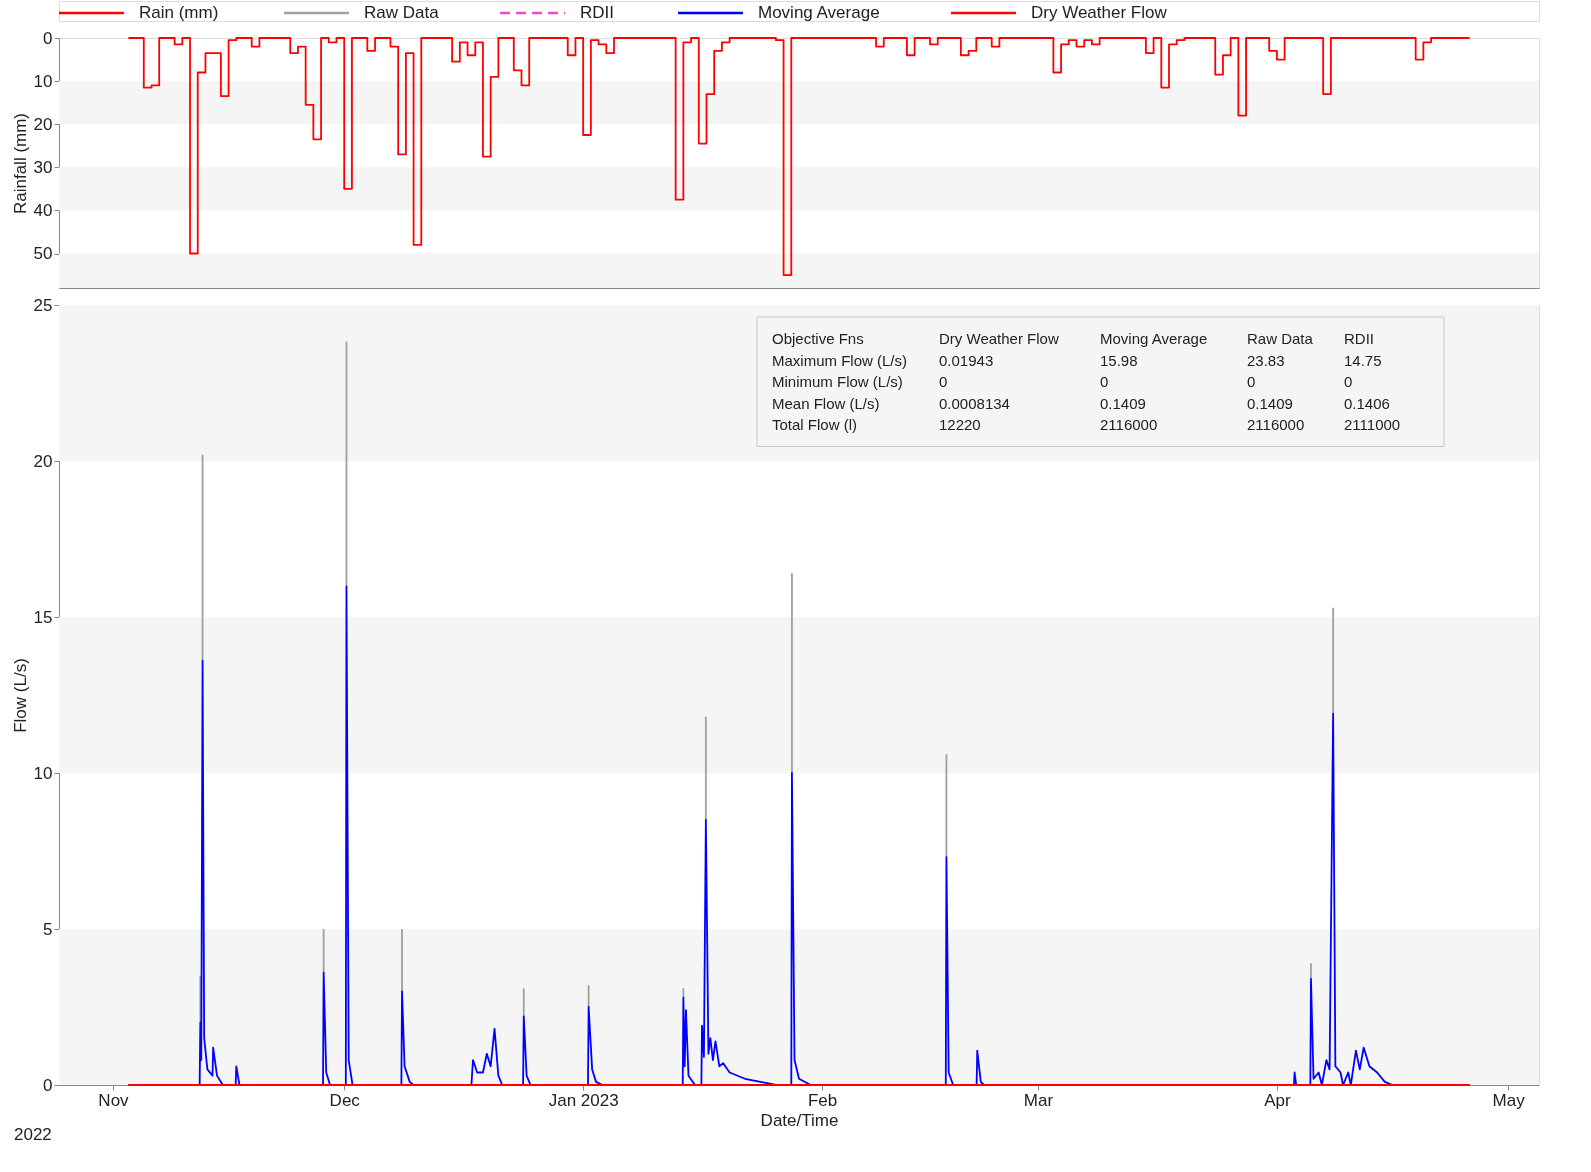 This screenshot has height=1172, width=1591. Describe the element at coordinates (402, 12) in the screenshot. I see `legend-label: Raw Data` at that location.